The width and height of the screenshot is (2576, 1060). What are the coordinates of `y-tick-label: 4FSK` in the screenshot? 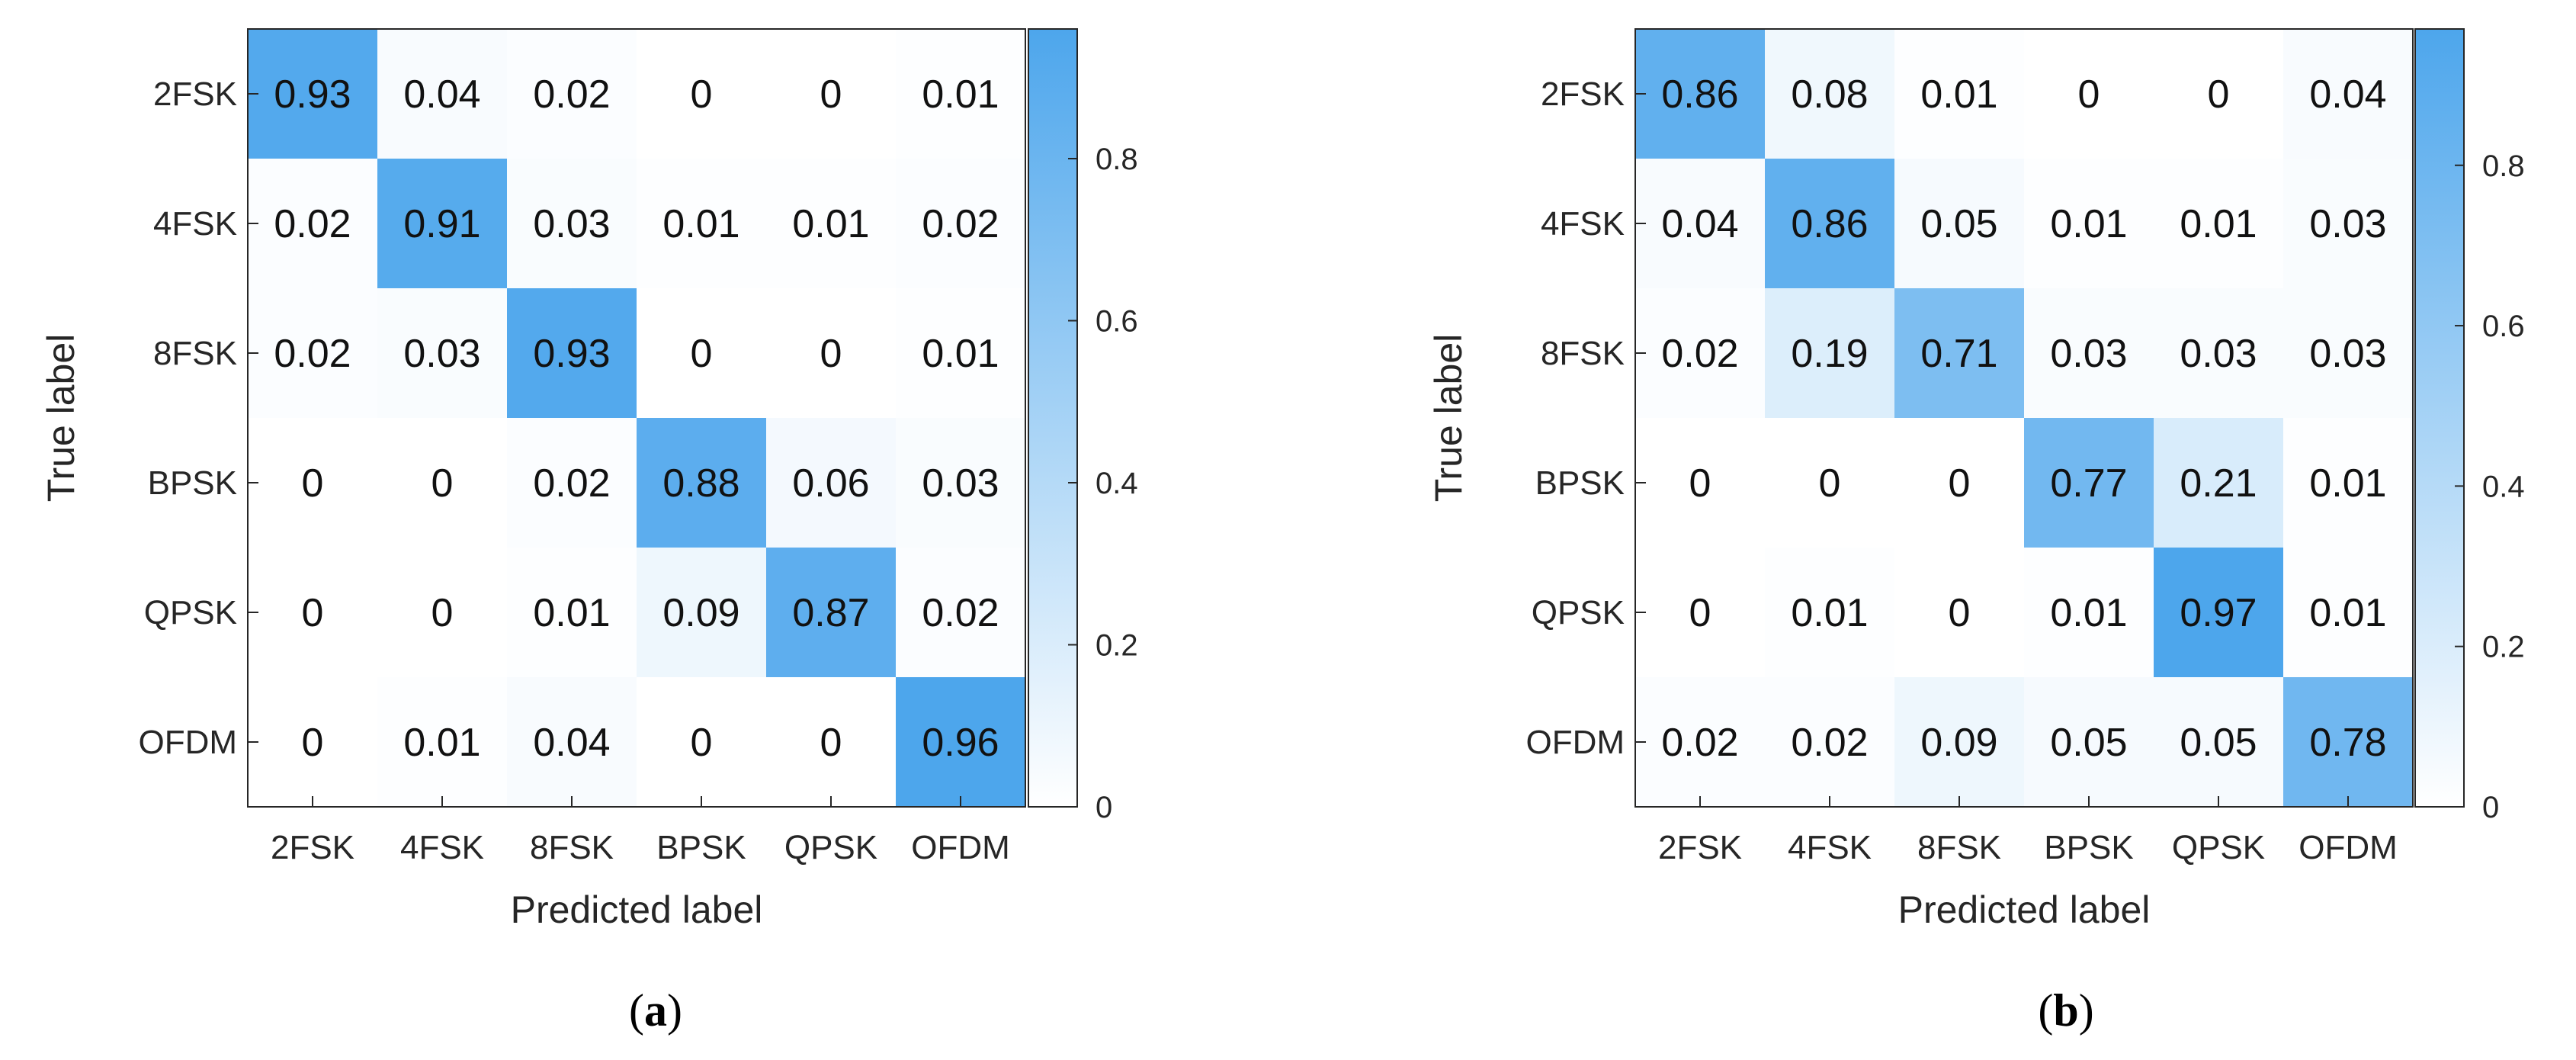 It's located at (1583, 224).